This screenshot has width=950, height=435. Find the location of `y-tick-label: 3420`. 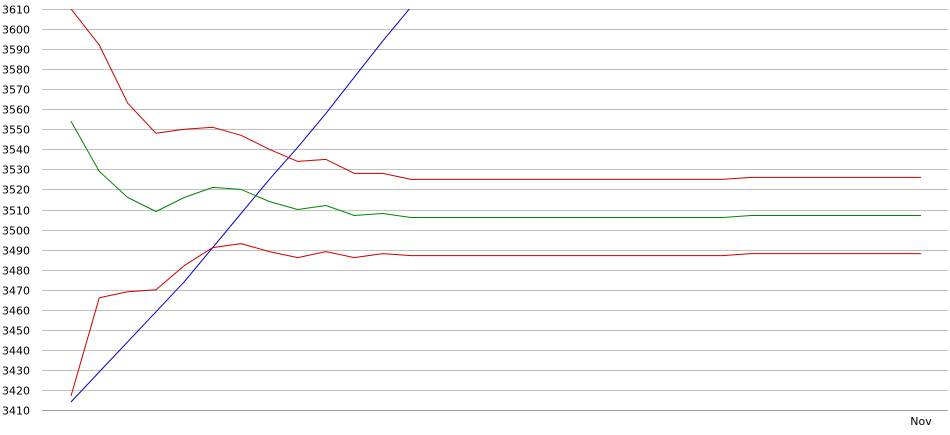

y-tick-label: 3420 is located at coordinates (16, 391).